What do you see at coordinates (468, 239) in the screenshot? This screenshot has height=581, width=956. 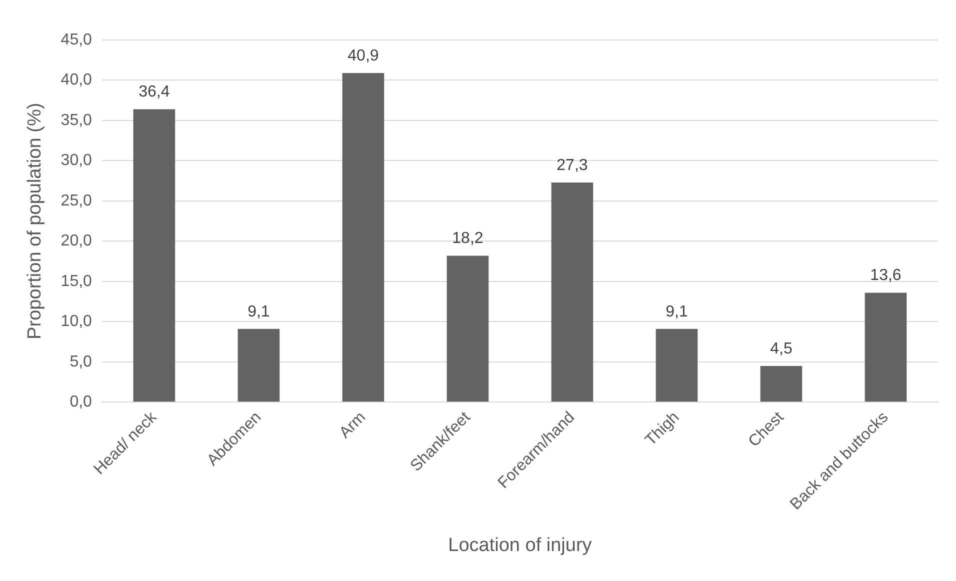 I see `data-label: 18,2` at bounding box center [468, 239].